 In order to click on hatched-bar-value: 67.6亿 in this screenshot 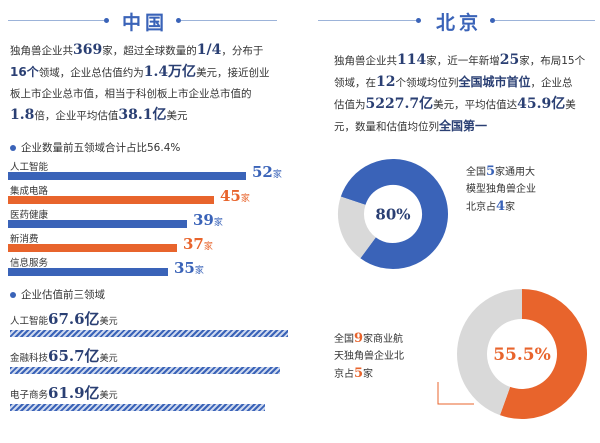, I will do `click(74, 319)`.